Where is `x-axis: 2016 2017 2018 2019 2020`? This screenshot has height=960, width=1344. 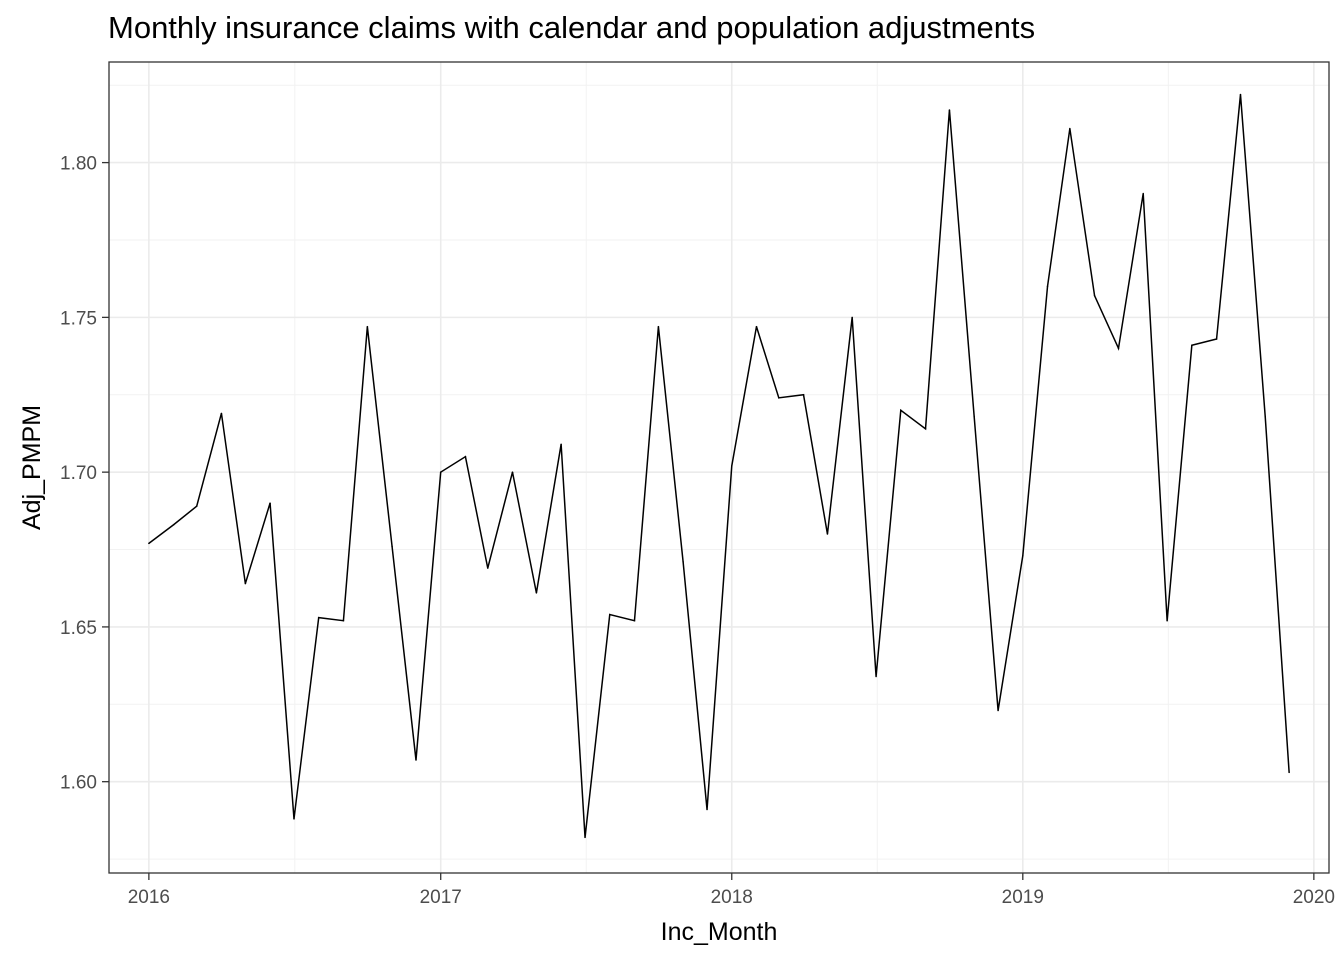 x-axis: 2016 2017 2018 2019 2020 is located at coordinates (731, 890).